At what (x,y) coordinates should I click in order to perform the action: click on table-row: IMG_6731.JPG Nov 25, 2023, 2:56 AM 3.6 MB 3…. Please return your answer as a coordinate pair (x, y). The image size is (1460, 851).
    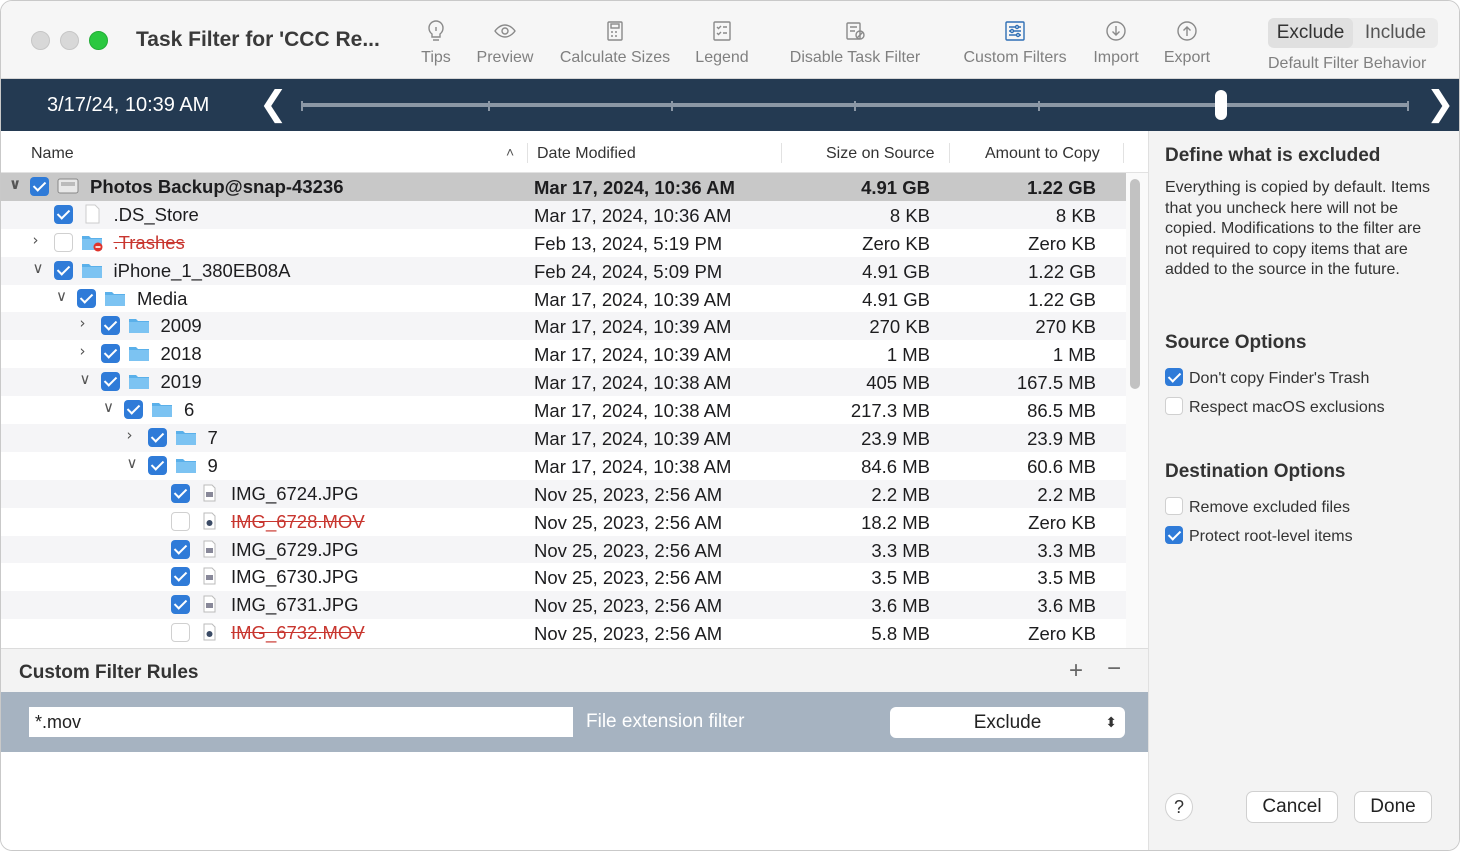
    Looking at the image, I should click on (563, 605).